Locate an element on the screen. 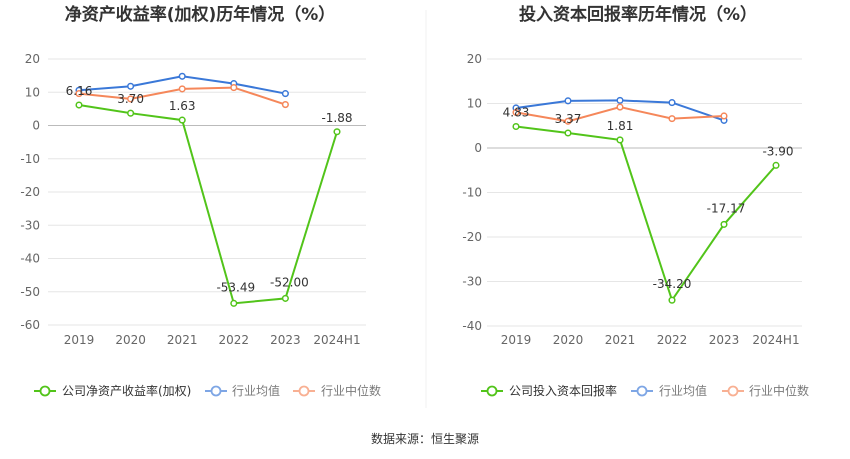 The height and width of the screenshot is (459, 850). legend-label: 公司净资产收益率(加权) is located at coordinates (126, 390).